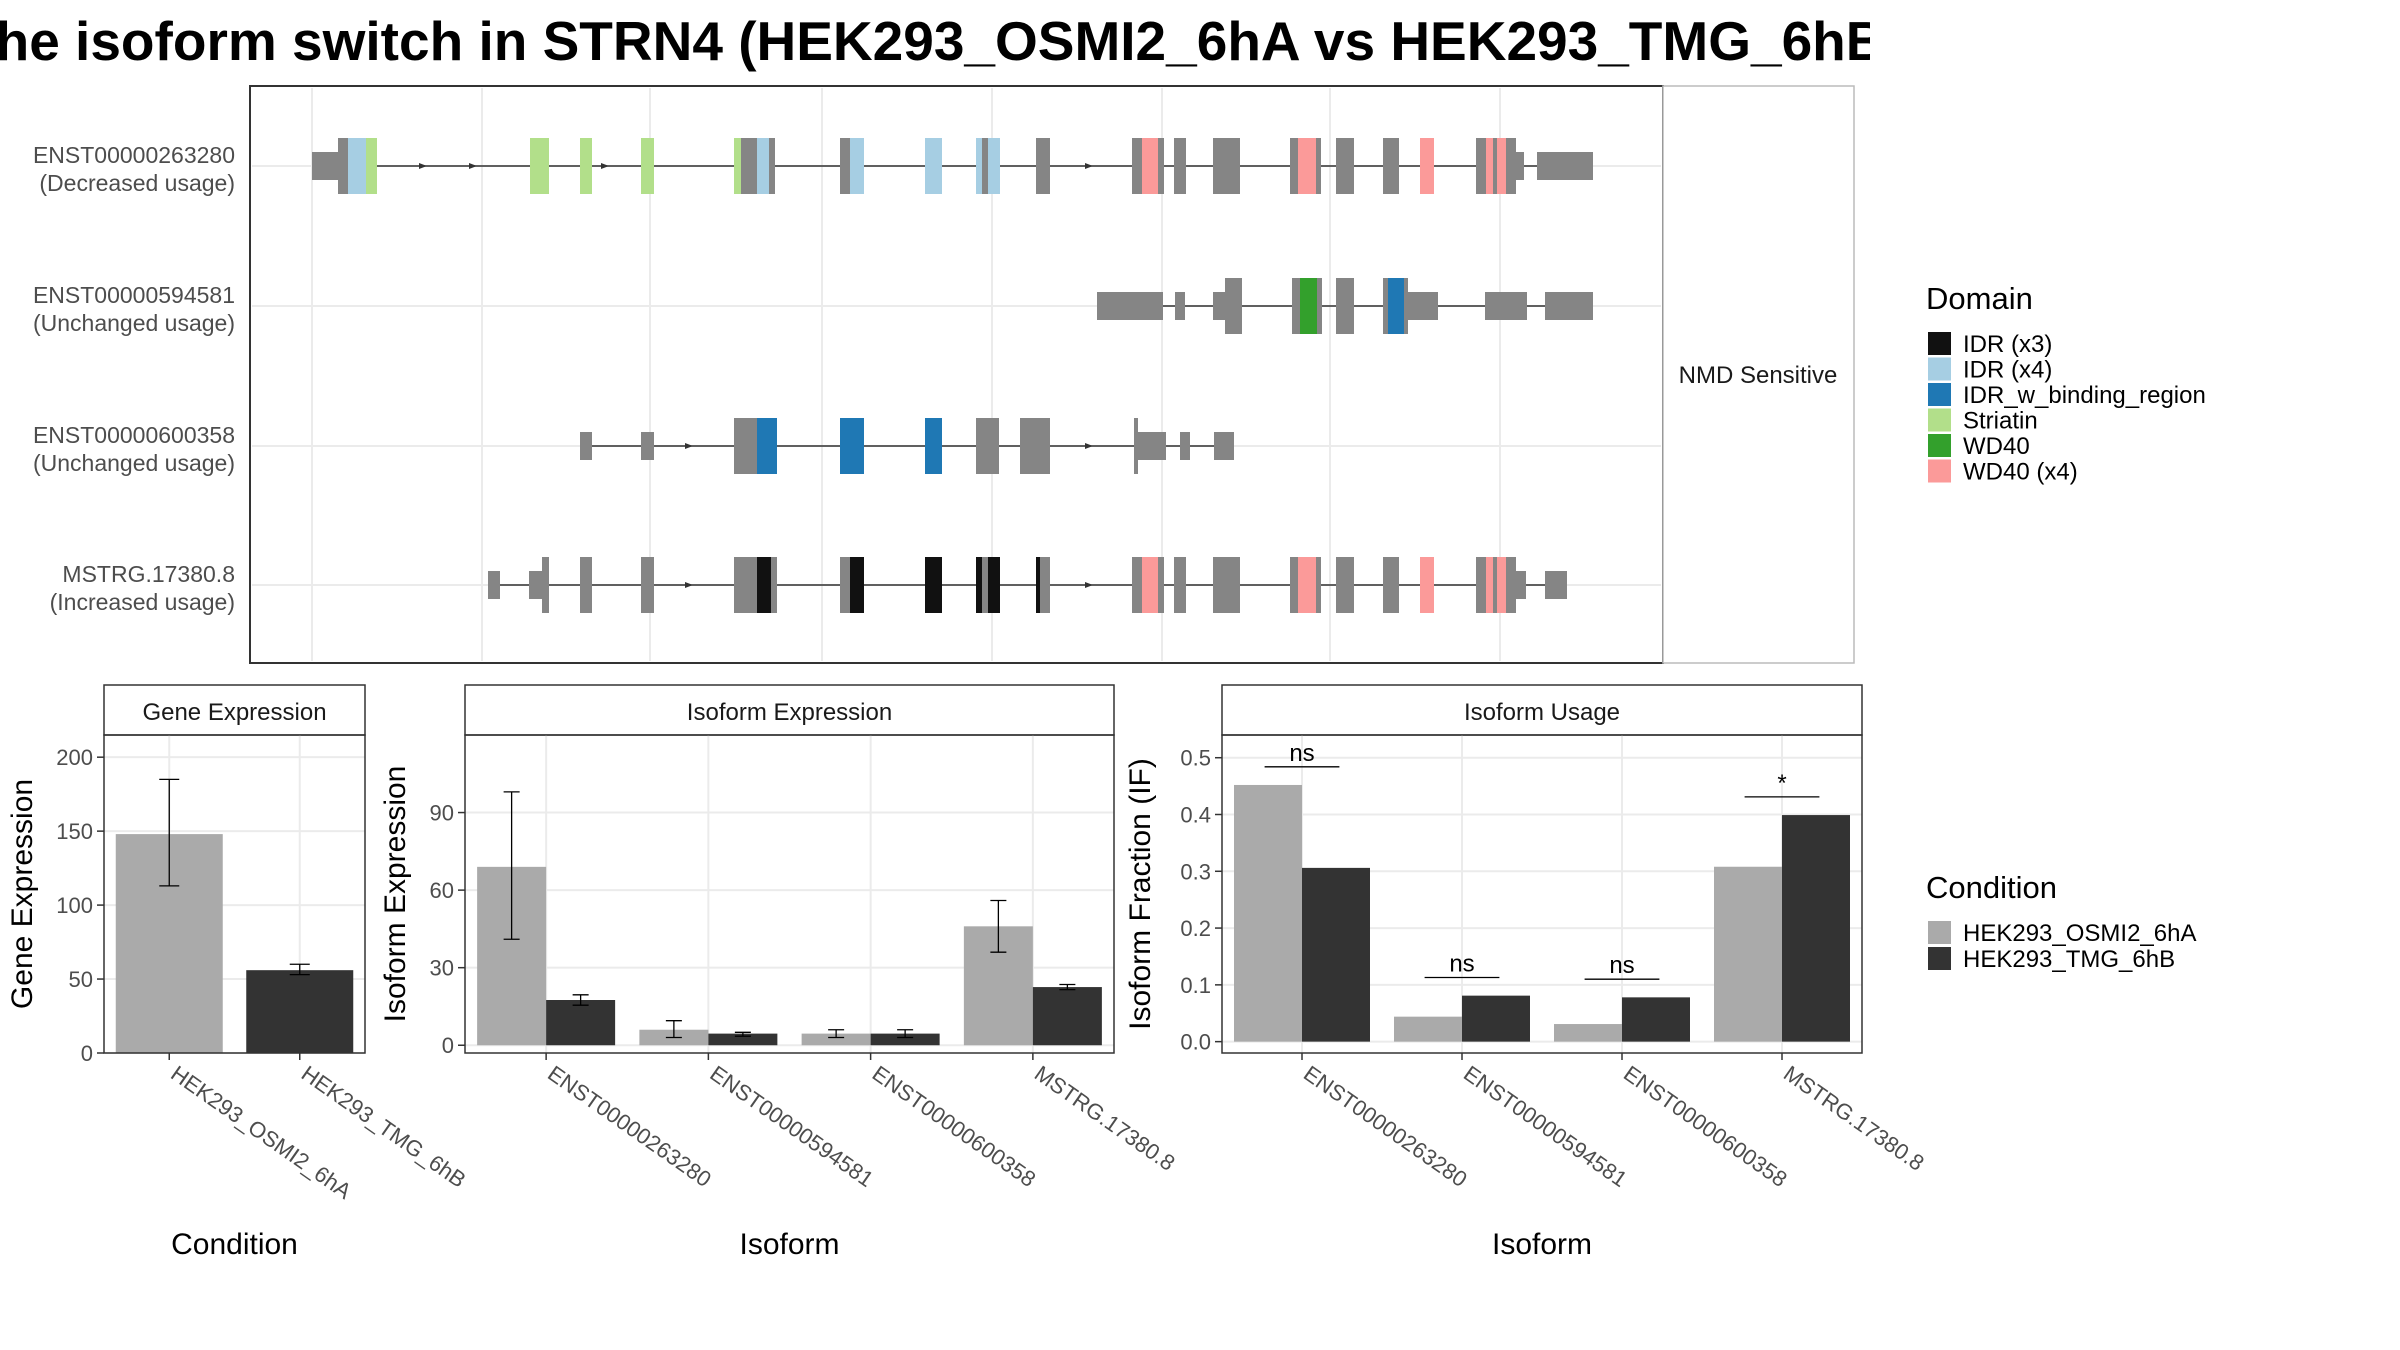 The width and height of the screenshot is (2400, 1350). Describe the element at coordinates (789, 1244) in the screenshot. I see `x-axis-title: Isoform` at that location.